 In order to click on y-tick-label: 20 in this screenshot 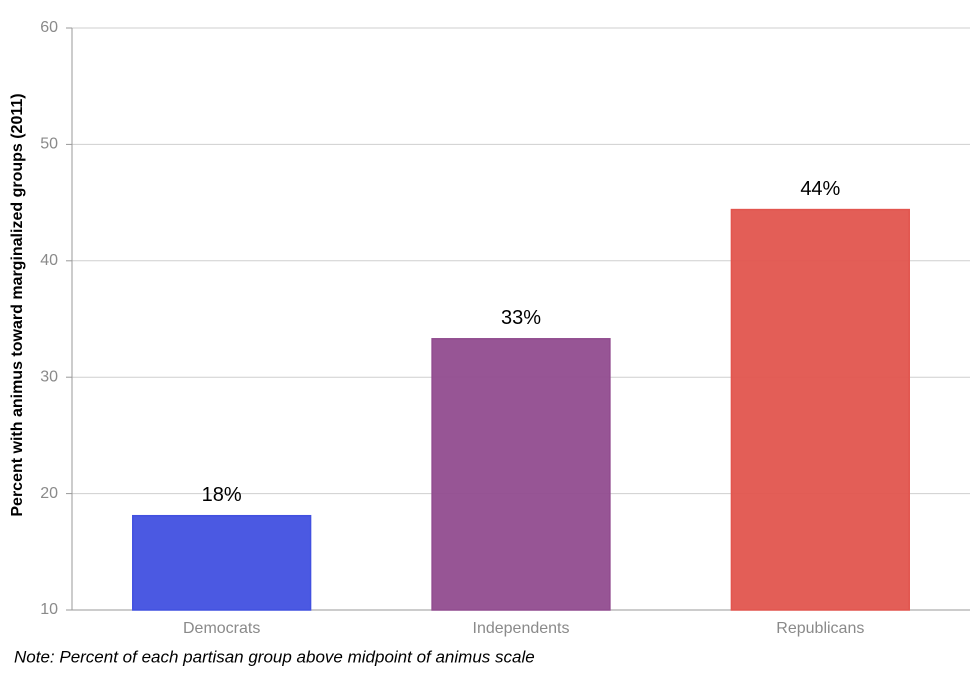, I will do `click(49, 493)`.